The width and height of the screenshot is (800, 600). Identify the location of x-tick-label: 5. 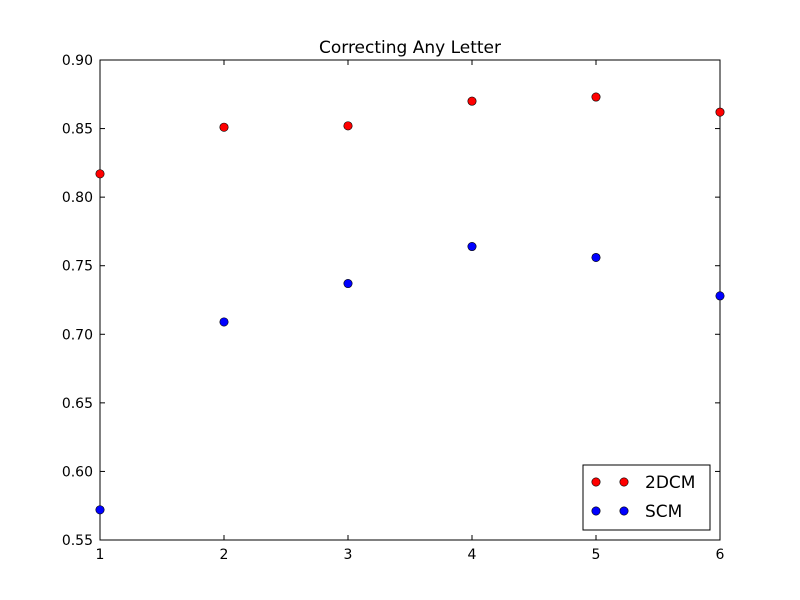
(596, 555).